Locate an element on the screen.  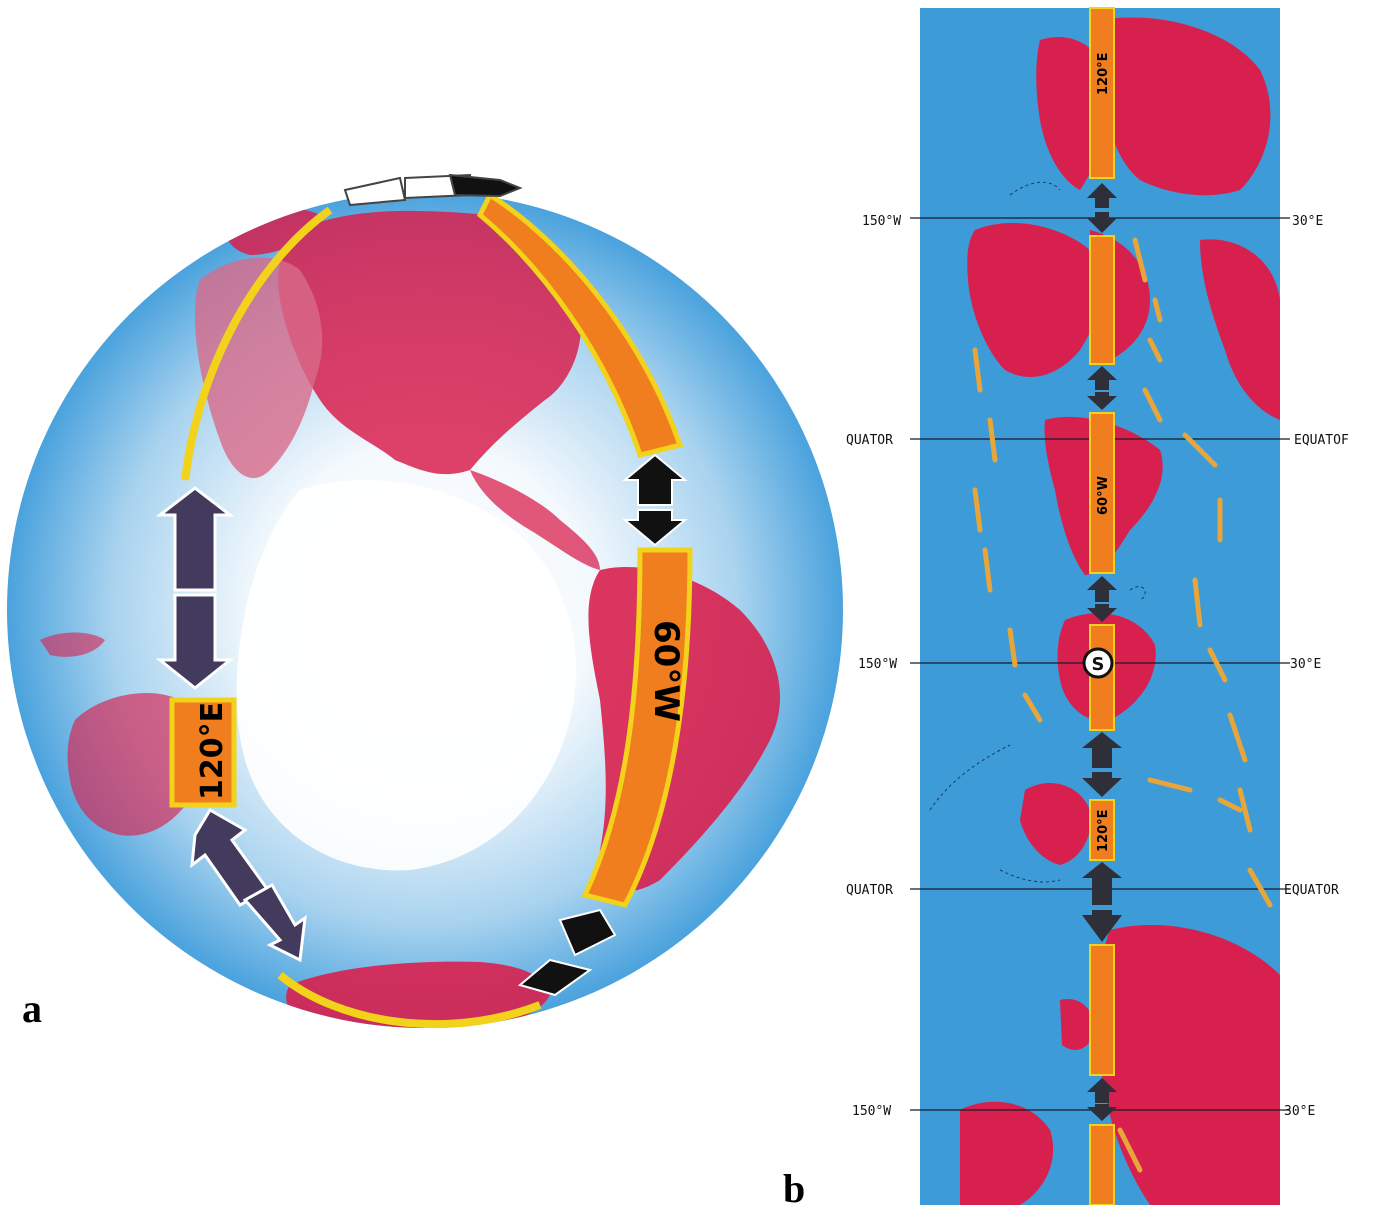
strip-land-australia is located at coordinates (1055, 823).